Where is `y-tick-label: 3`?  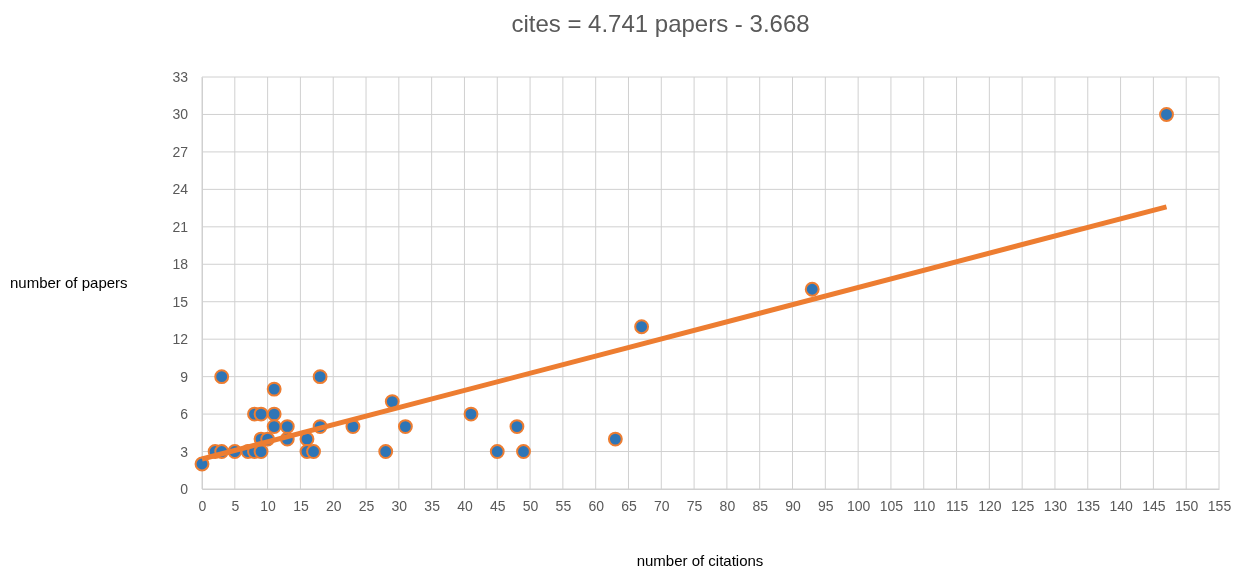
y-tick-label: 3 is located at coordinates (184, 451).